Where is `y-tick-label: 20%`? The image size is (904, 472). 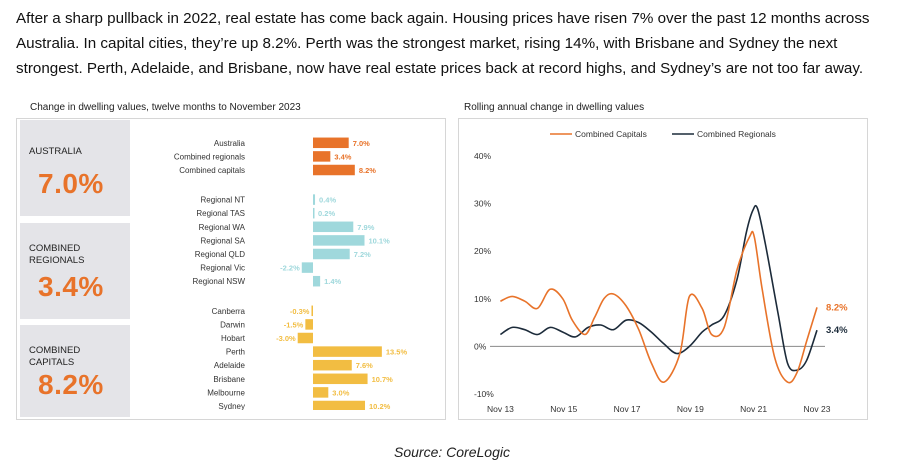 y-tick-label: 20% is located at coordinates (482, 251).